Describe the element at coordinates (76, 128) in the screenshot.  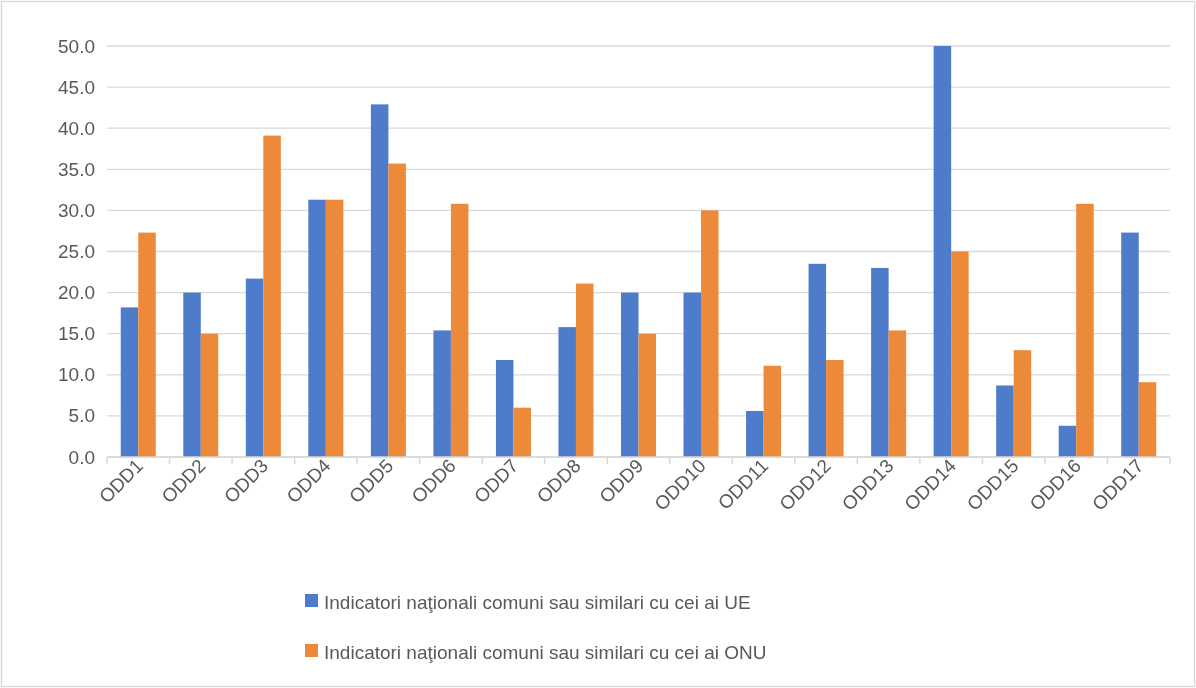
I see `y-tick-label: 40.0` at that location.